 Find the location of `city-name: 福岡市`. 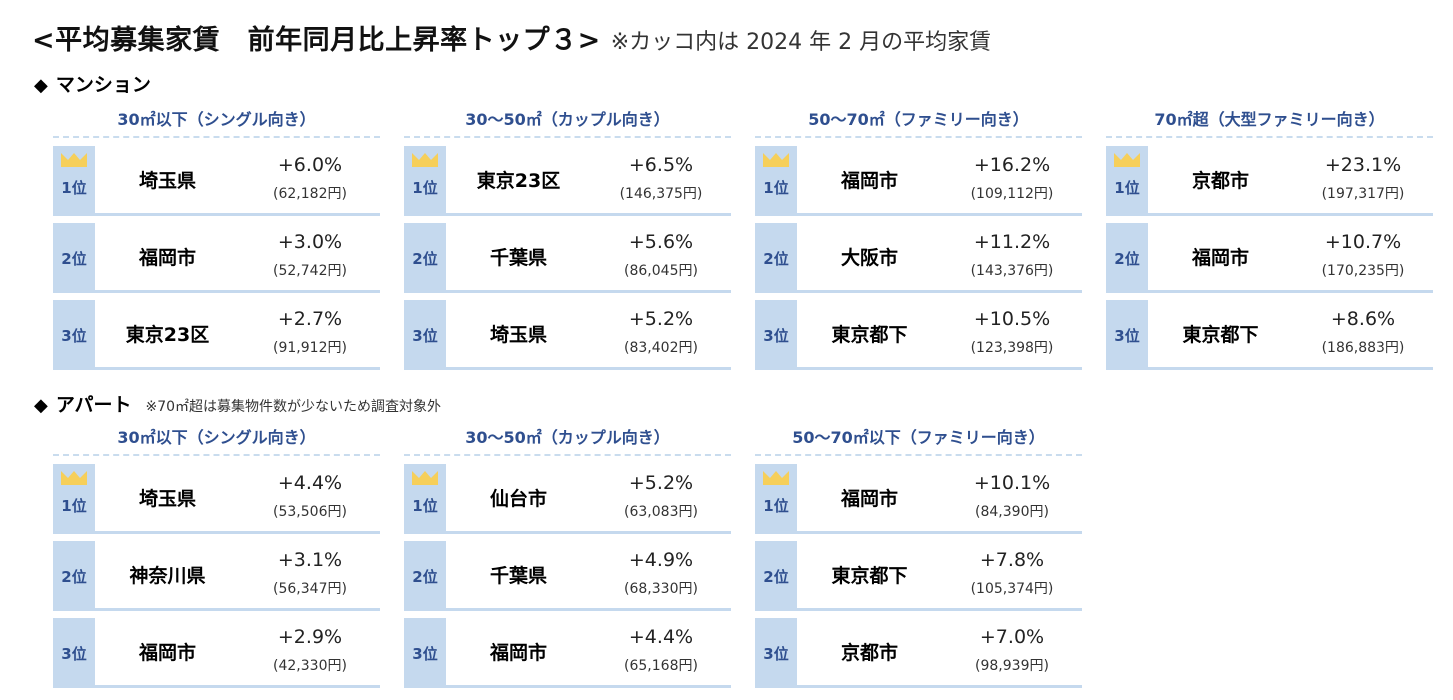

city-name: 福岡市 is located at coordinates (869, 180).